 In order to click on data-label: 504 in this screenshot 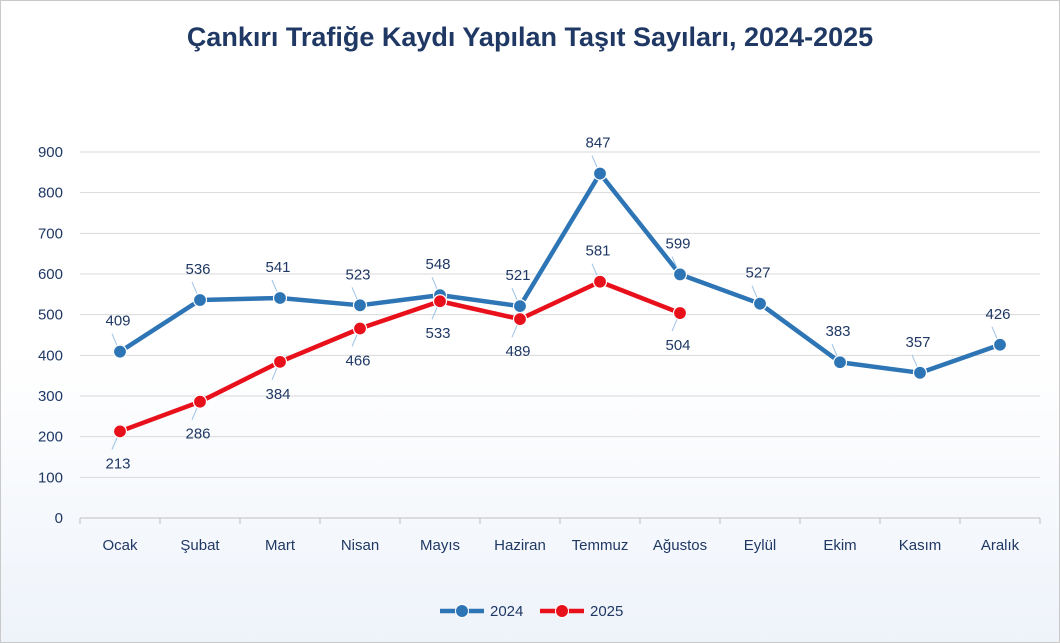, I will do `click(677, 345)`.